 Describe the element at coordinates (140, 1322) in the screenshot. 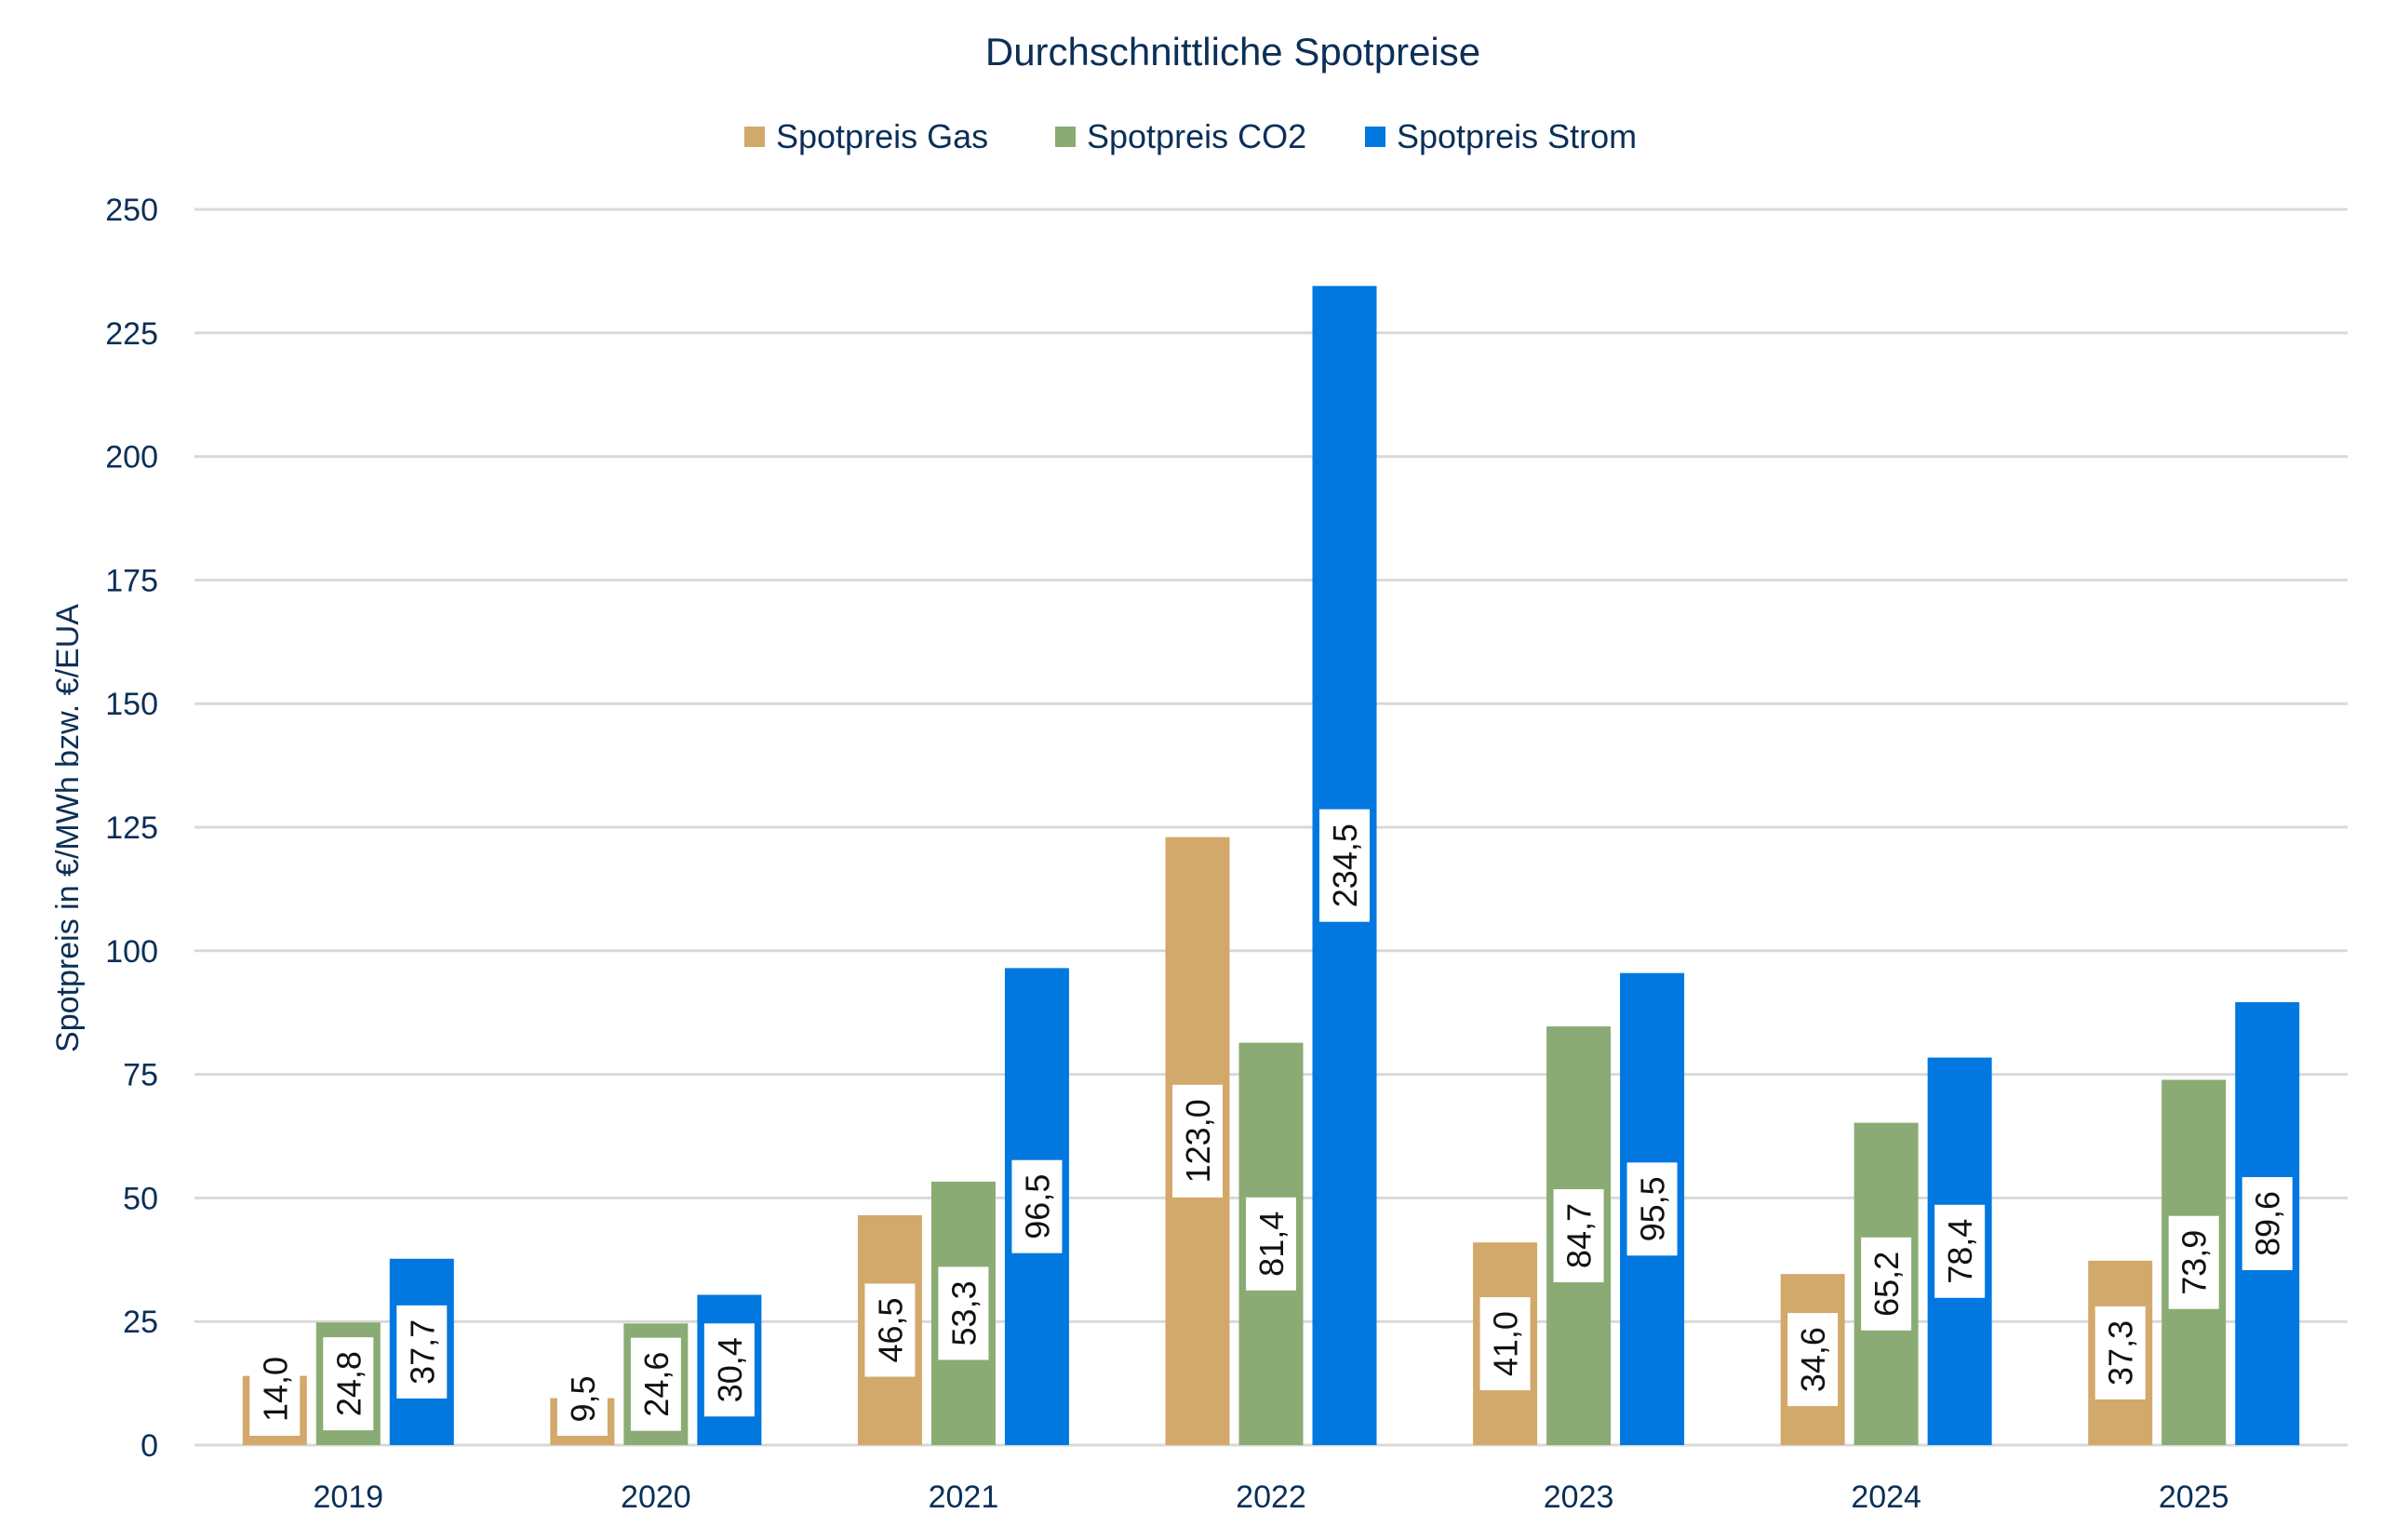

I see `y-tick-label: 25` at that location.